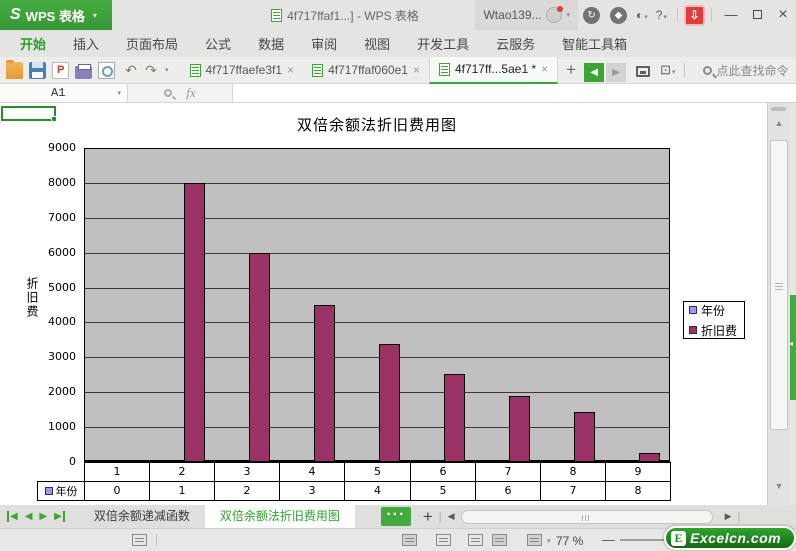 The image size is (796, 551). Describe the element at coordinates (643, 70) in the screenshot. I see `screen-play-icon` at that location.